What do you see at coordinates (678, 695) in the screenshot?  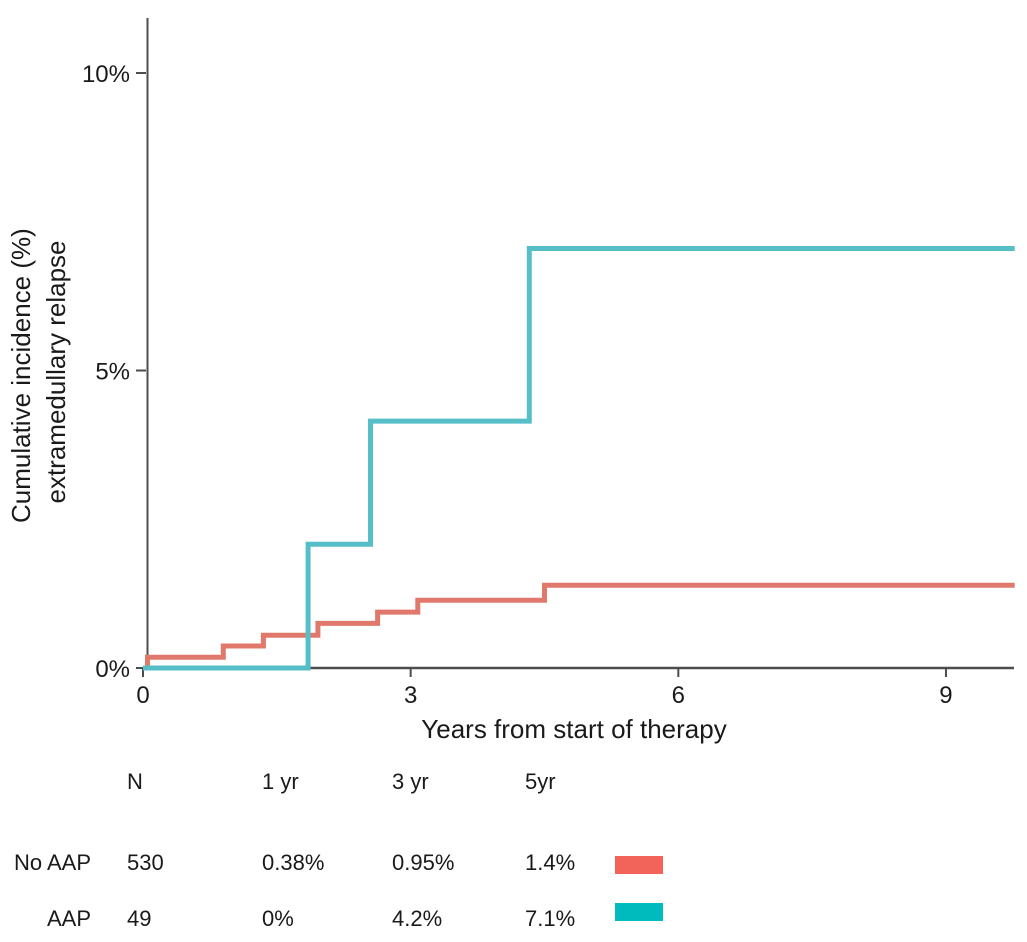 I see `x-tick-label: 6` at bounding box center [678, 695].